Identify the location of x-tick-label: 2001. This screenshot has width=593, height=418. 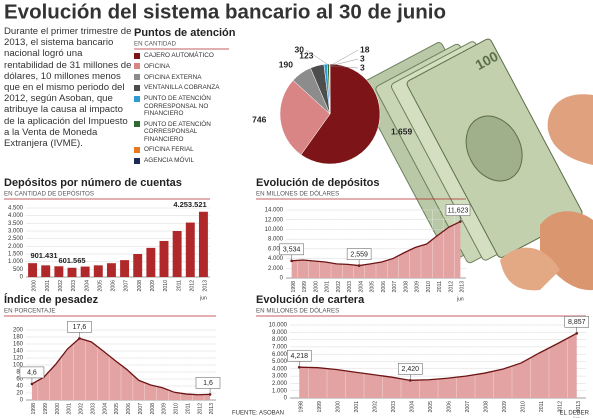
(328, 287).